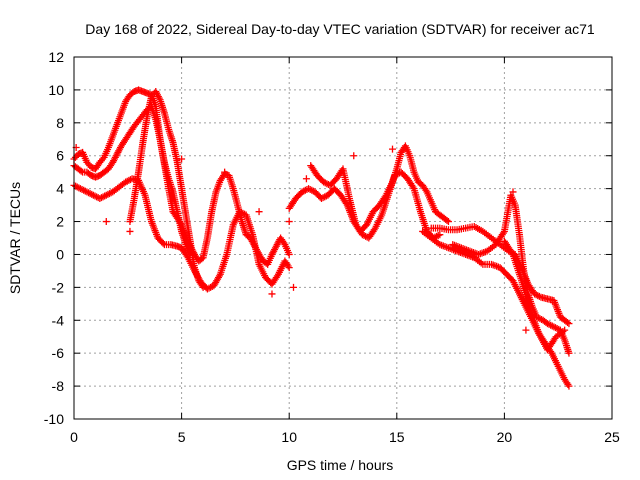 The width and height of the screenshot is (640, 480). Describe the element at coordinates (56, 57) in the screenshot. I see `y-tick-label: 12` at that location.